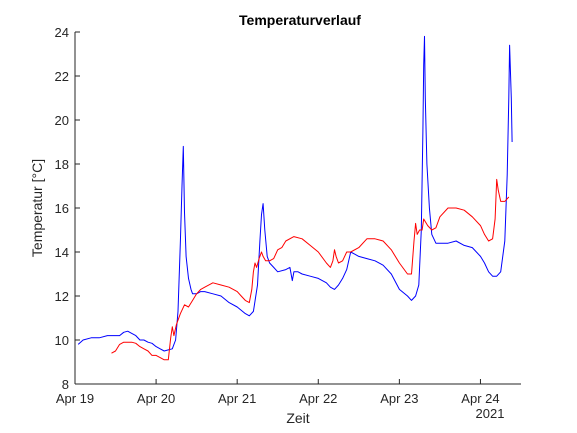 The image size is (577, 433). Describe the element at coordinates (65, 384) in the screenshot. I see `y-tick-label: 8` at that location.